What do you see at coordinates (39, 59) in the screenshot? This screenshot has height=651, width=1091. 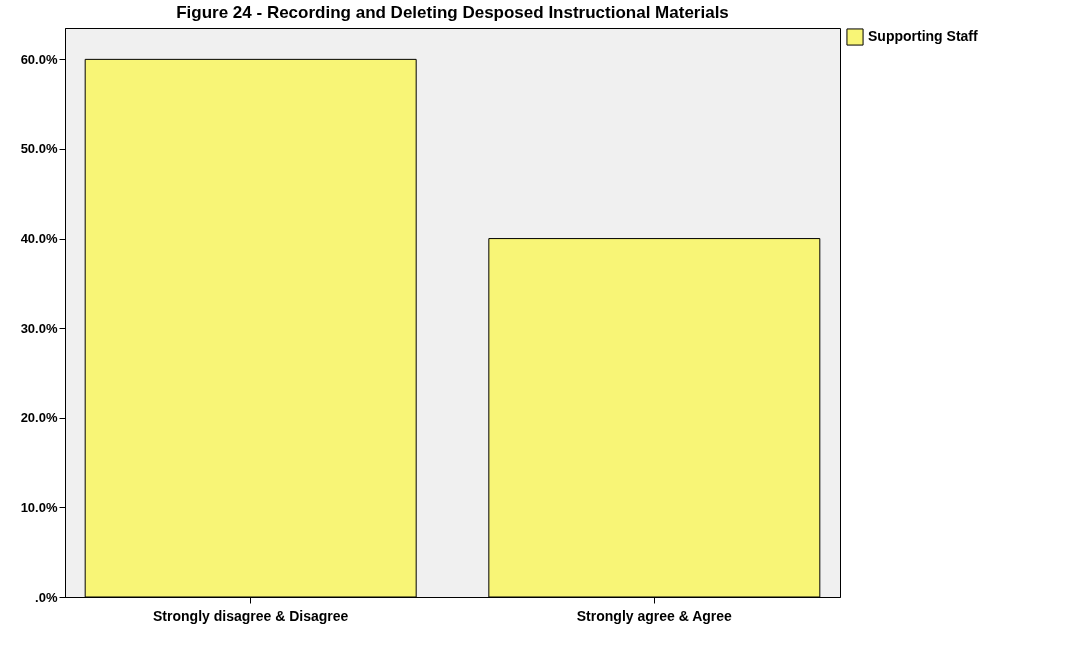 I see `y-tick-label: 60.0%` at bounding box center [39, 59].